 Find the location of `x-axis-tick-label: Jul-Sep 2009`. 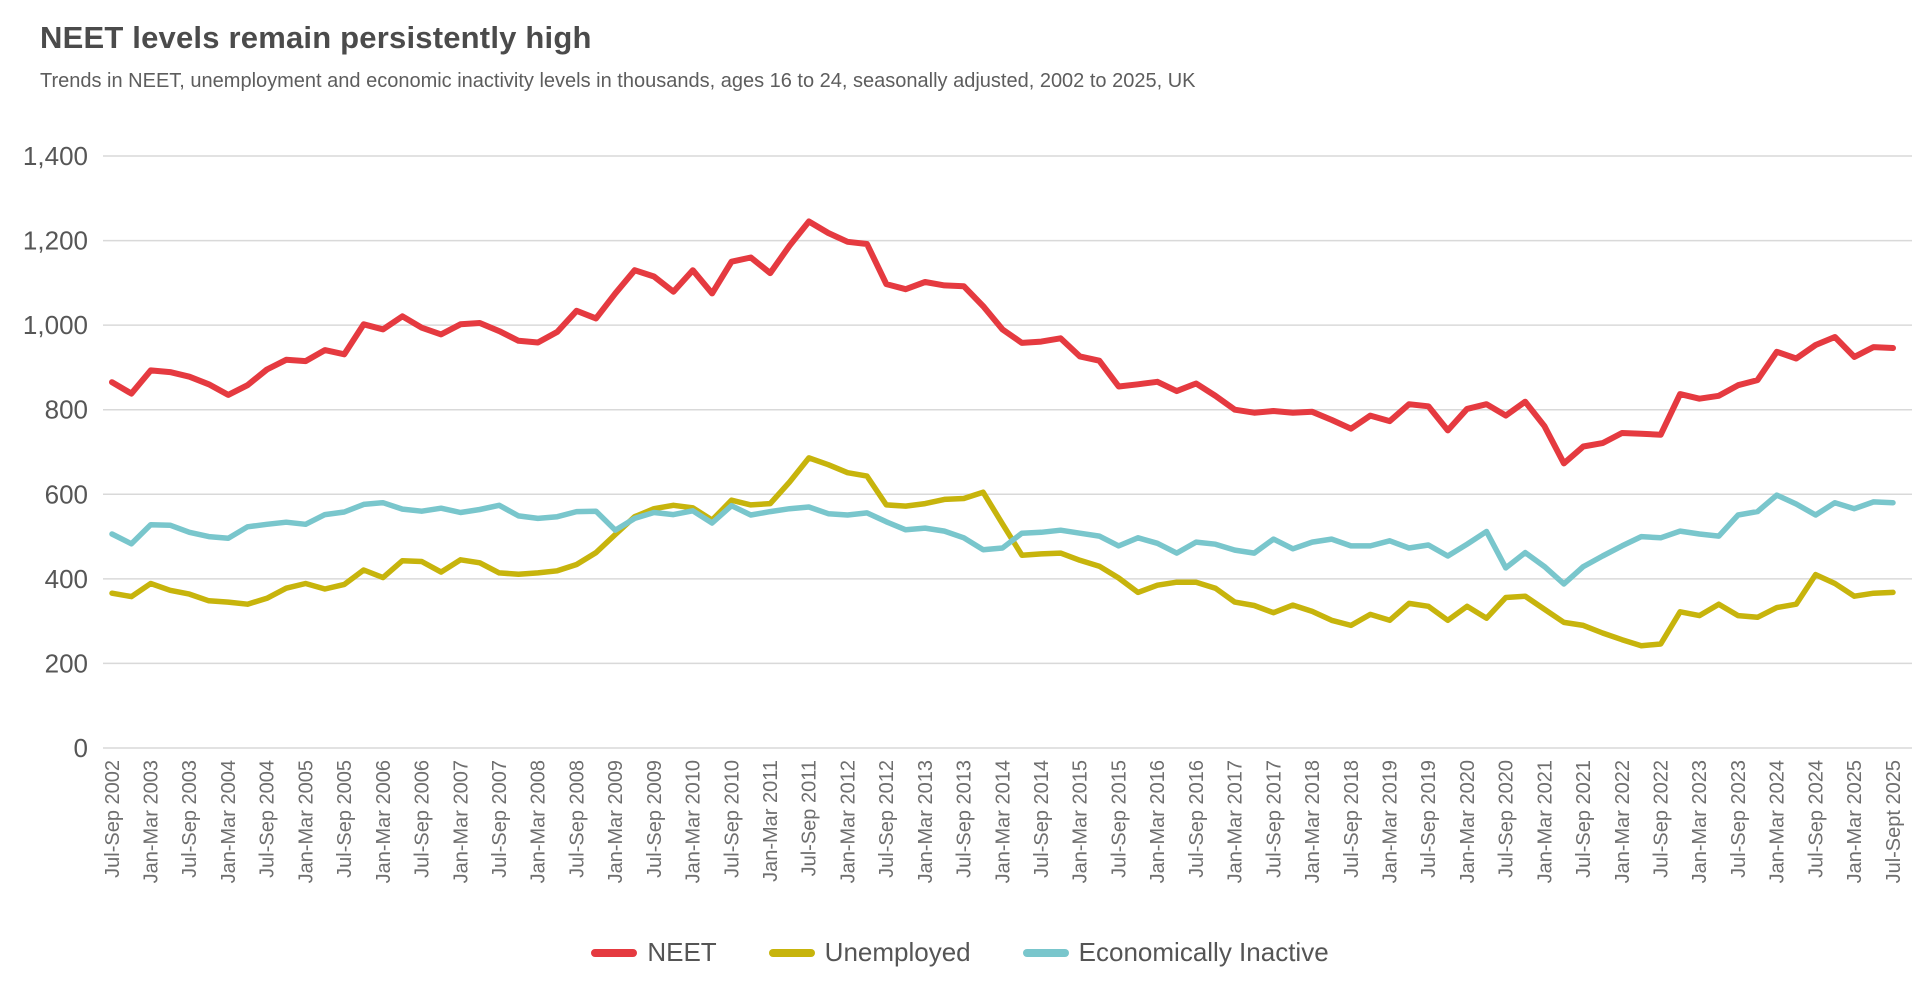

x-axis-tick-label: Jul-Sep 2009 is located at coordinates (655, 819).